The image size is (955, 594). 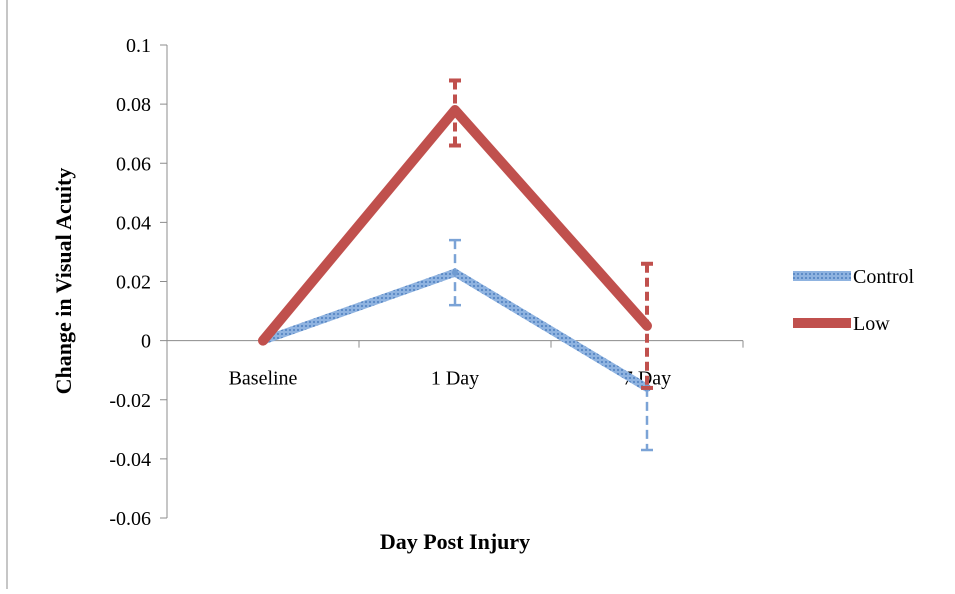 What do you see at coordinates (130, 401) in the screenshot?
I see `y-tick-label: -0.02` at bounding box center [130, 401].